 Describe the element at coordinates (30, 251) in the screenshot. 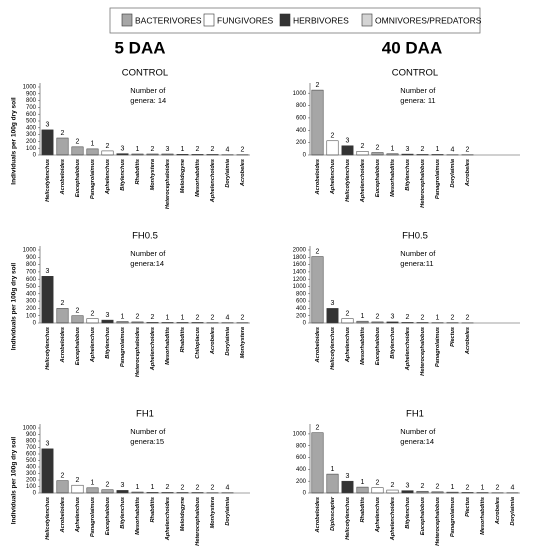

I see `y-tick-label: 1000` at that location.